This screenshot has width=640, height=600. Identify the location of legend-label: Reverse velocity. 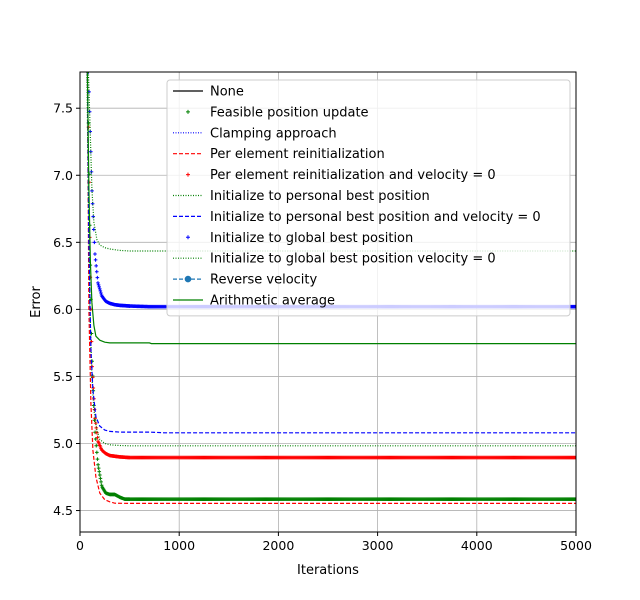
(263, 280).